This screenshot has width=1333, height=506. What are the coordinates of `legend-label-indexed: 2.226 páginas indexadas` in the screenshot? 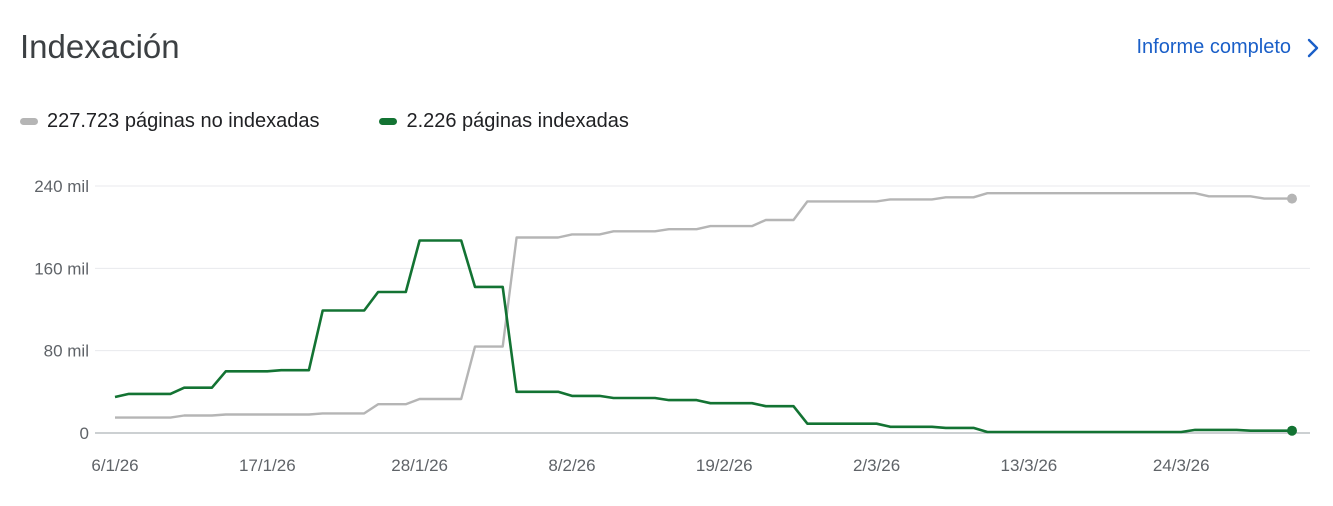 It's located at (517, 121).